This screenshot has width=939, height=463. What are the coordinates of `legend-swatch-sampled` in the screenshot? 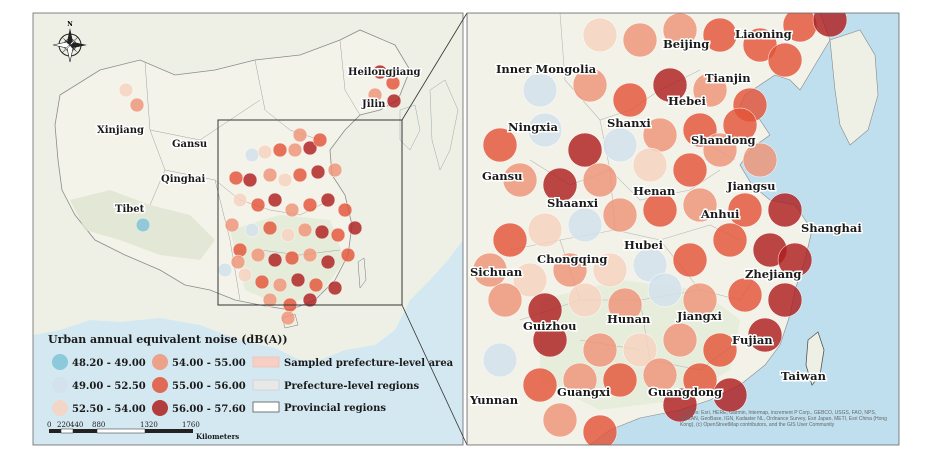 It's located at (266, 362).